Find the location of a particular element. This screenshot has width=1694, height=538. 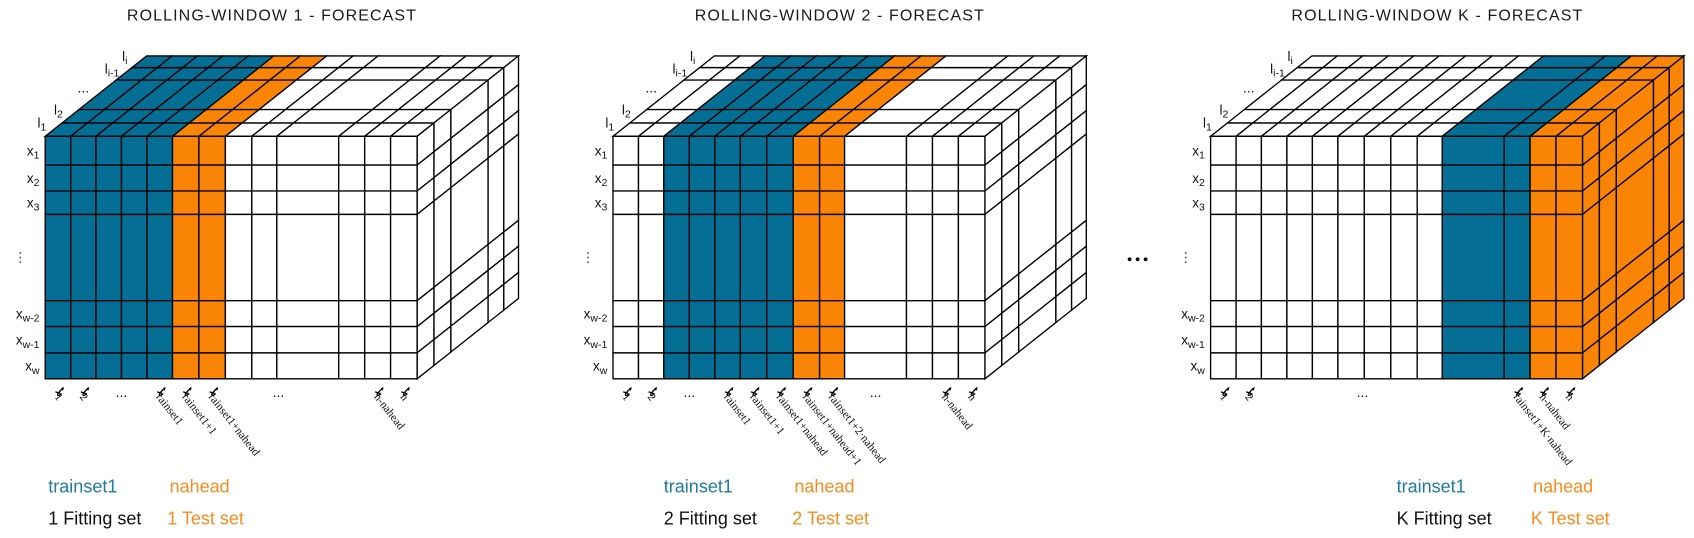

svg-text: K Fitting set is located at coordinates (1444, 519).